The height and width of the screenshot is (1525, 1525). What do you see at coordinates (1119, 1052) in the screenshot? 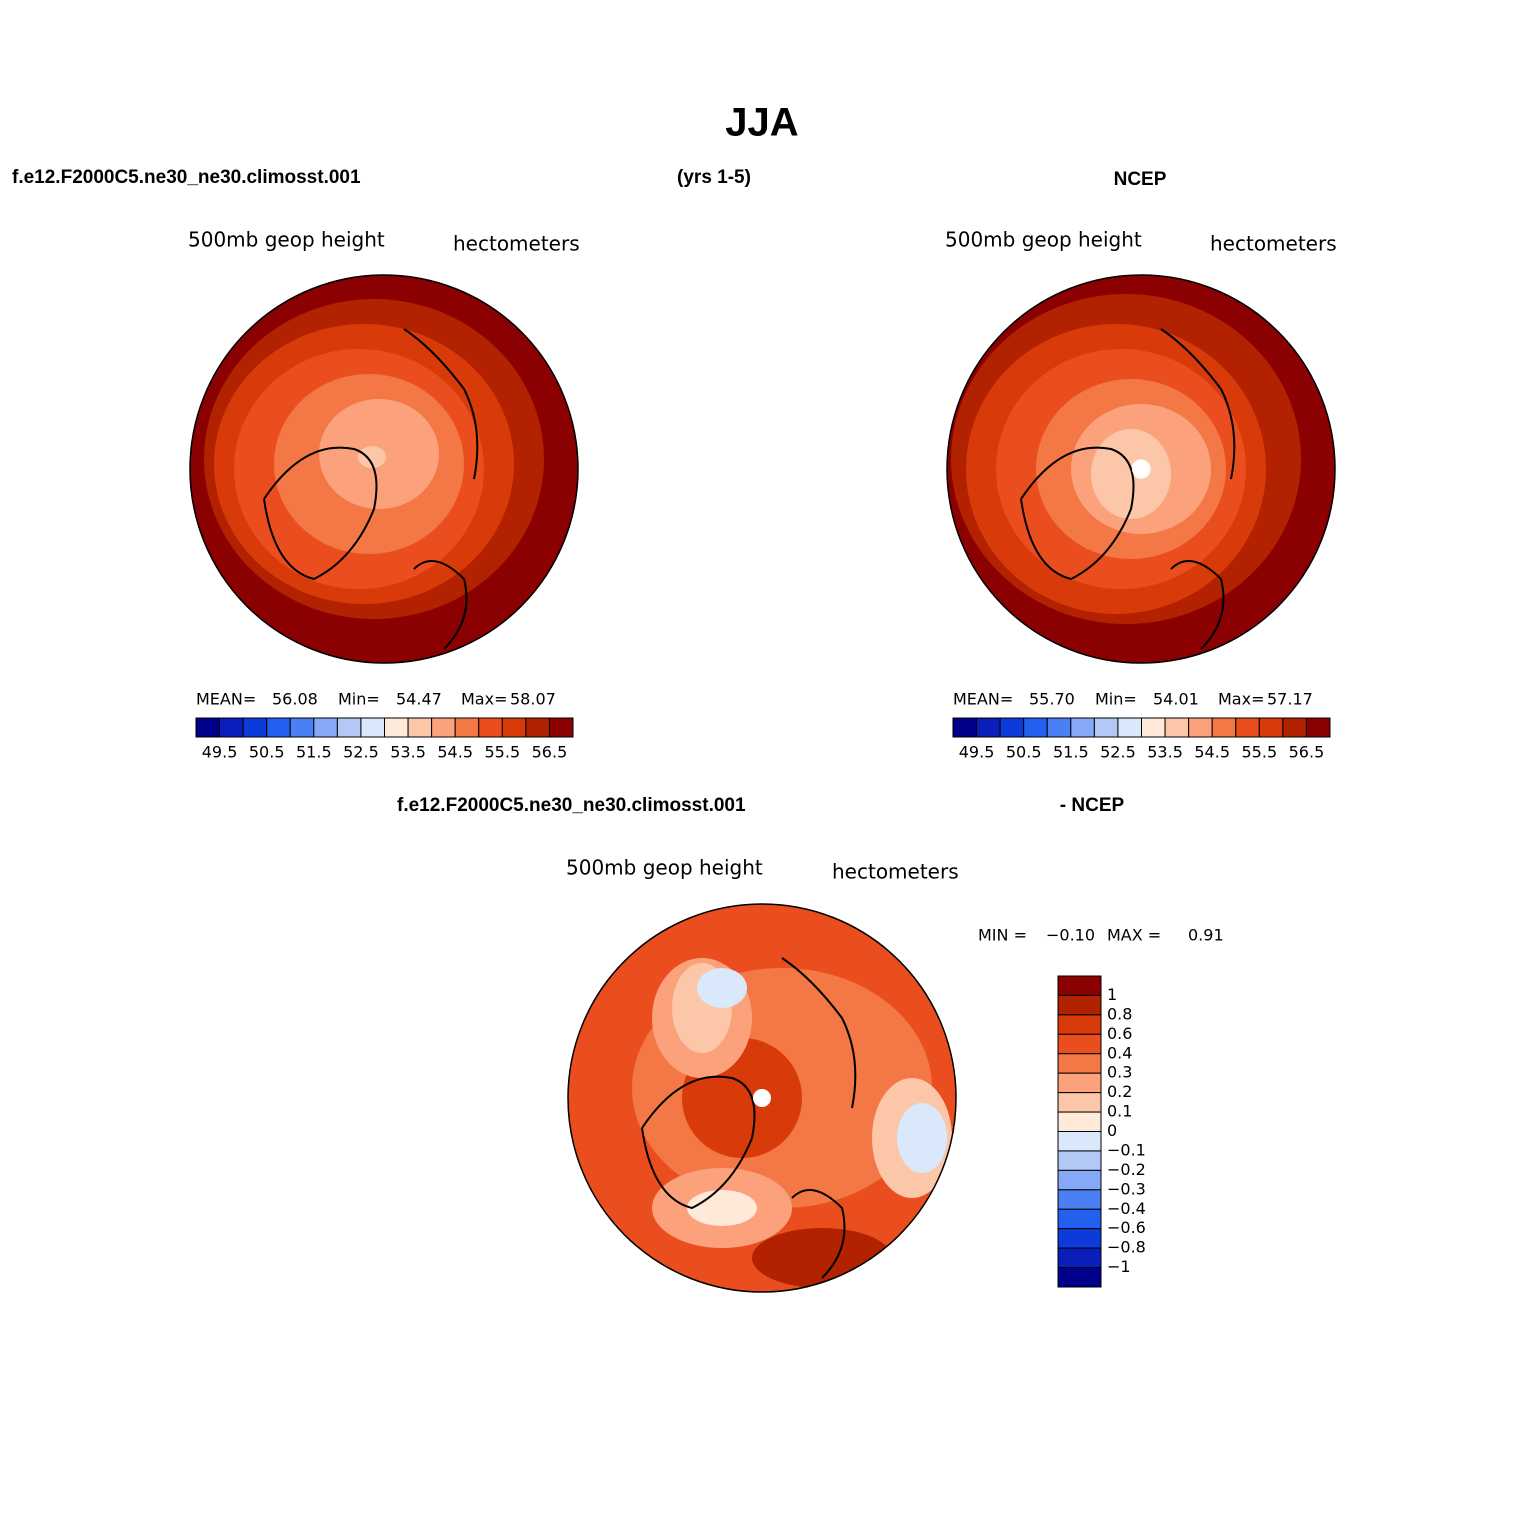
I see `colorbar-label: 0.4` at bounding box center [1119, 1052].